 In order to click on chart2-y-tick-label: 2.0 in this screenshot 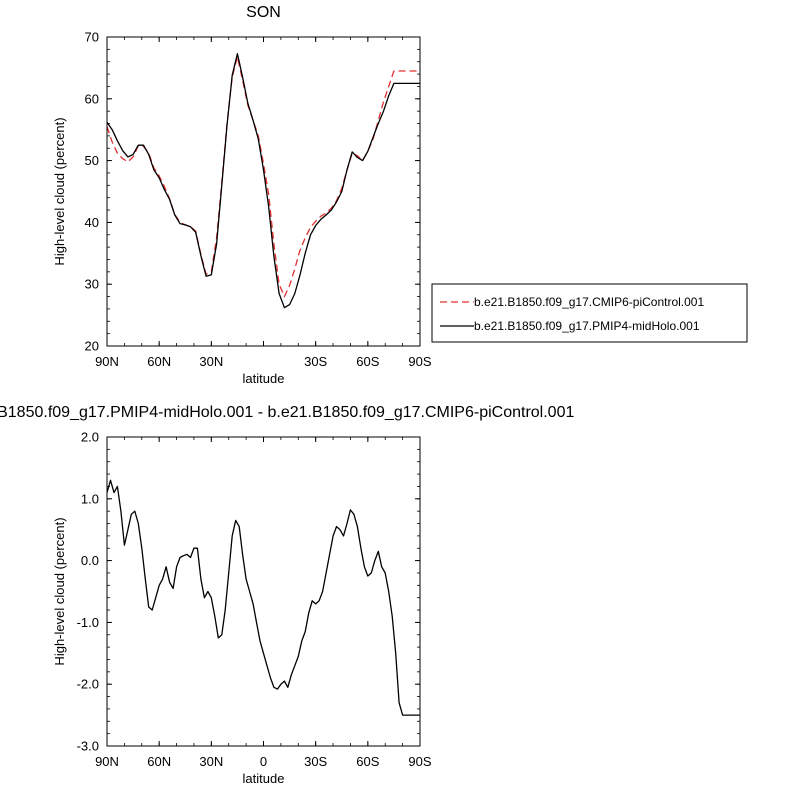, I will do `click(90, 437)`.